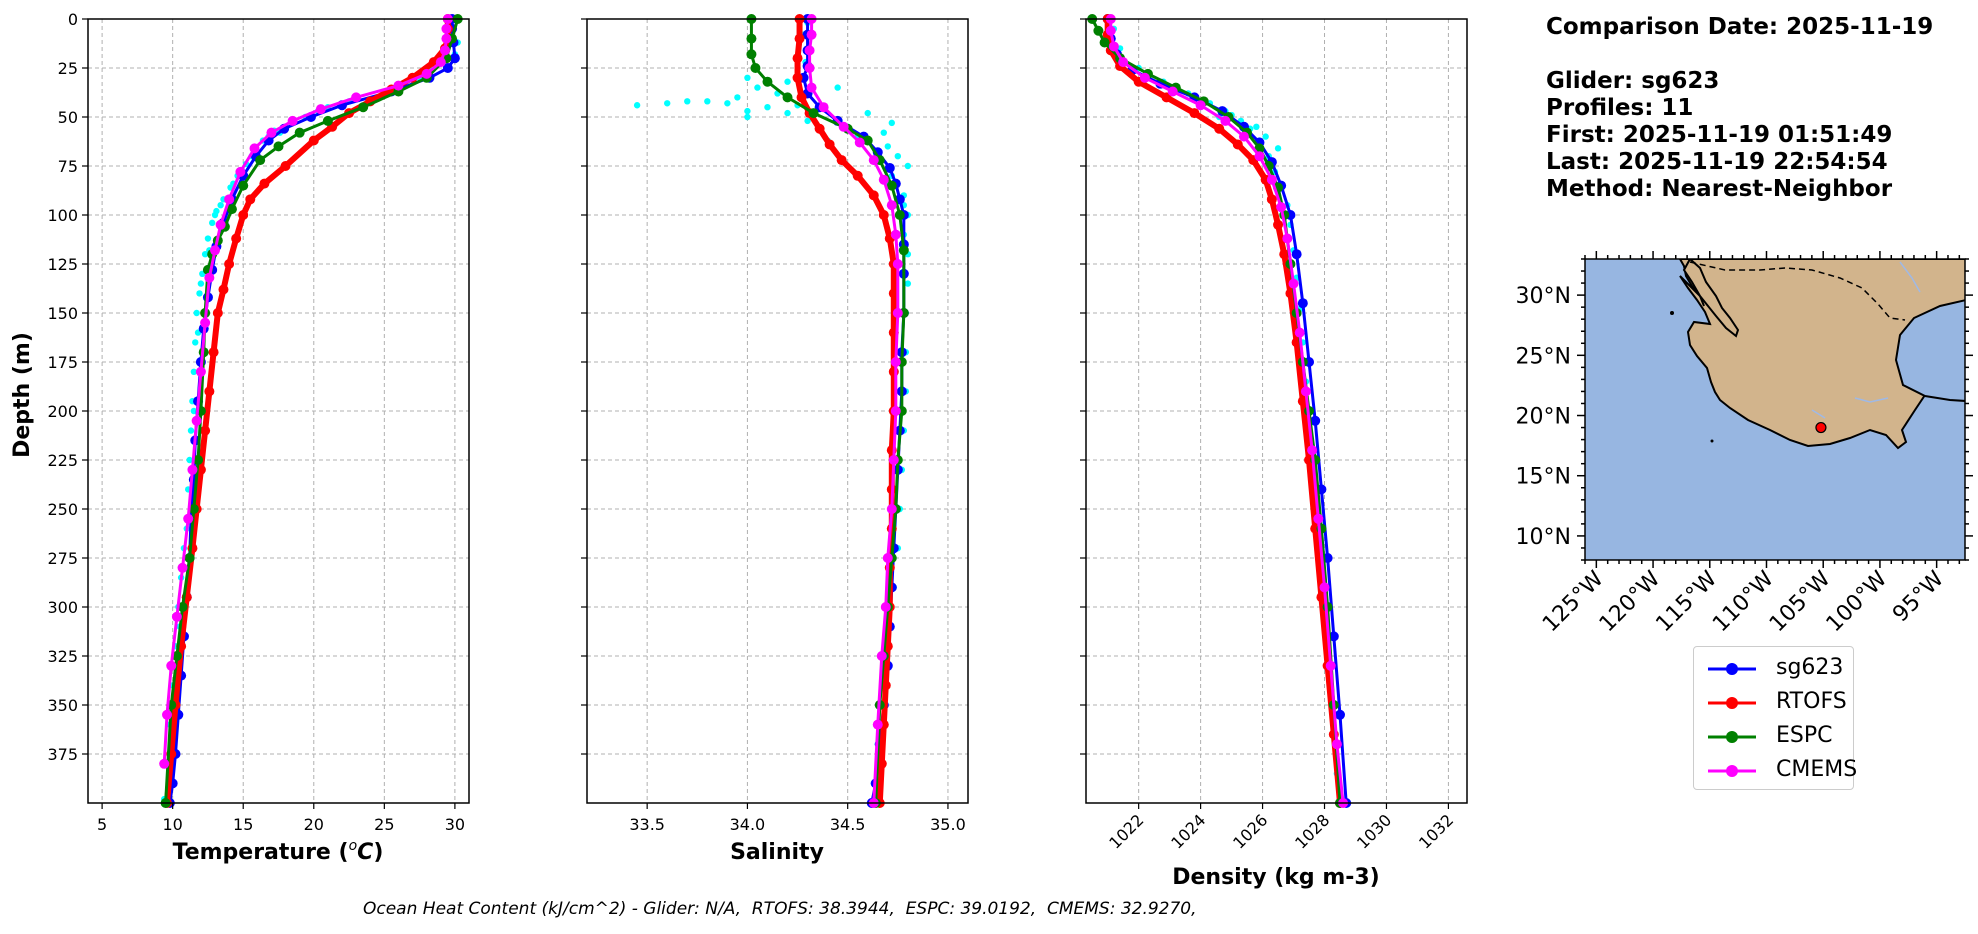 Image resolution: width=1978 pixels, height=934 pixels. Describe the element at coordinates (1620, 108) in the screenshot. I see `profile-count: Profiles: 11` at that location.